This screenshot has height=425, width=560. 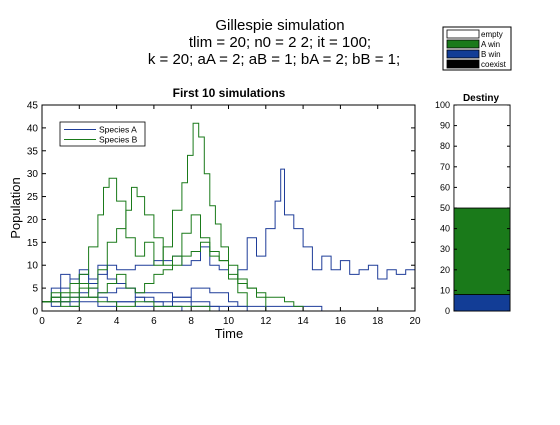 I want to click on destiny-bar-a-win, so click(x=482, y=251).